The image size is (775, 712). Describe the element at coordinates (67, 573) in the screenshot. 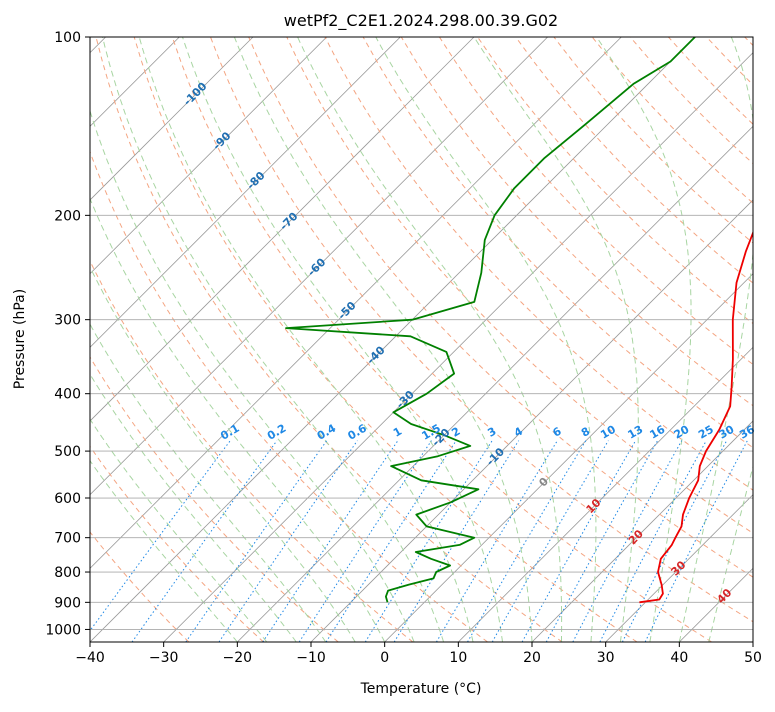

I see `y-tick-label: 800` at that location.